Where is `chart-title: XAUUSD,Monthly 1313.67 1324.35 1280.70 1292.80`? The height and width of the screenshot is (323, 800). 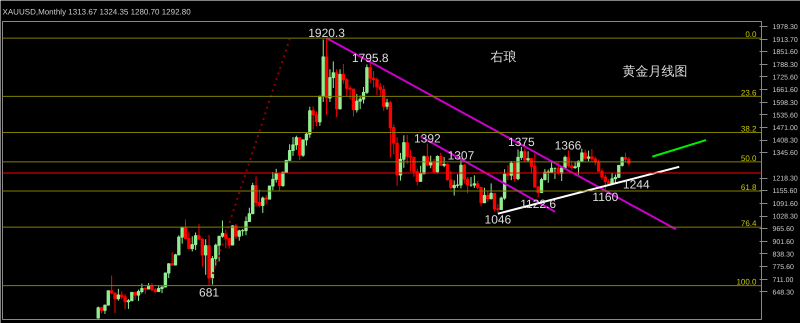
chart-title: XAUUSD,Monthly 1313.67 1324.35 1280.70 1292.80 is located at coordinates (97, 12).